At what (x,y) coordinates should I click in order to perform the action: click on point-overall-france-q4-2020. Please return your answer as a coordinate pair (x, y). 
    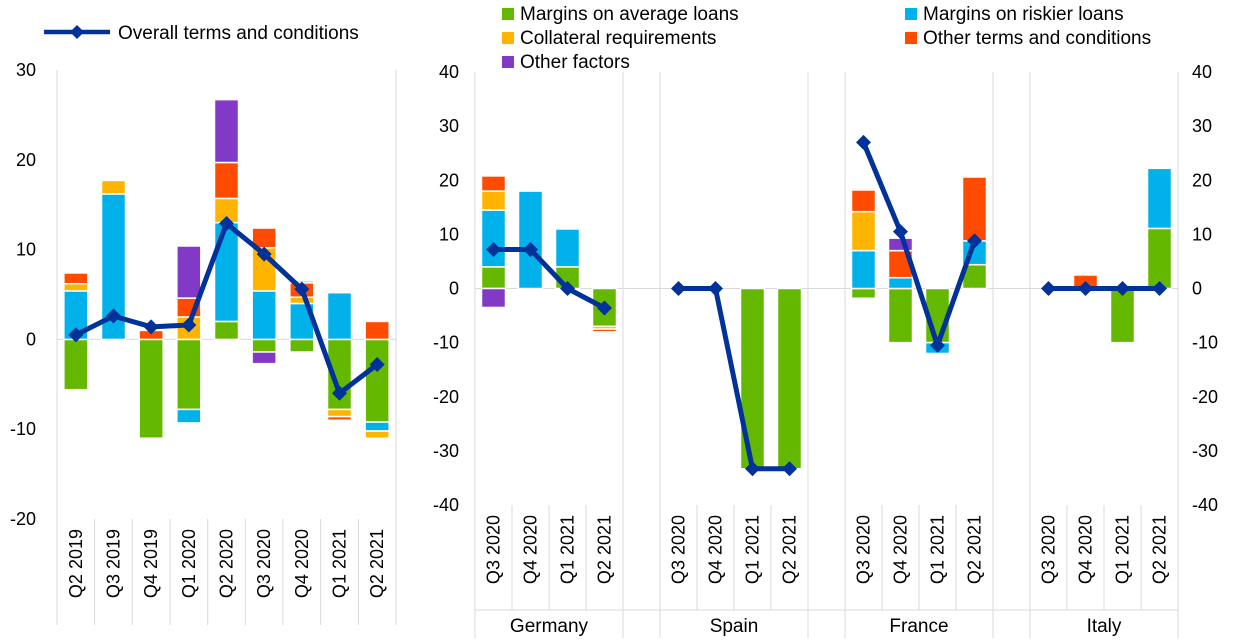
    Looking at the image, I should click on (900, 232).